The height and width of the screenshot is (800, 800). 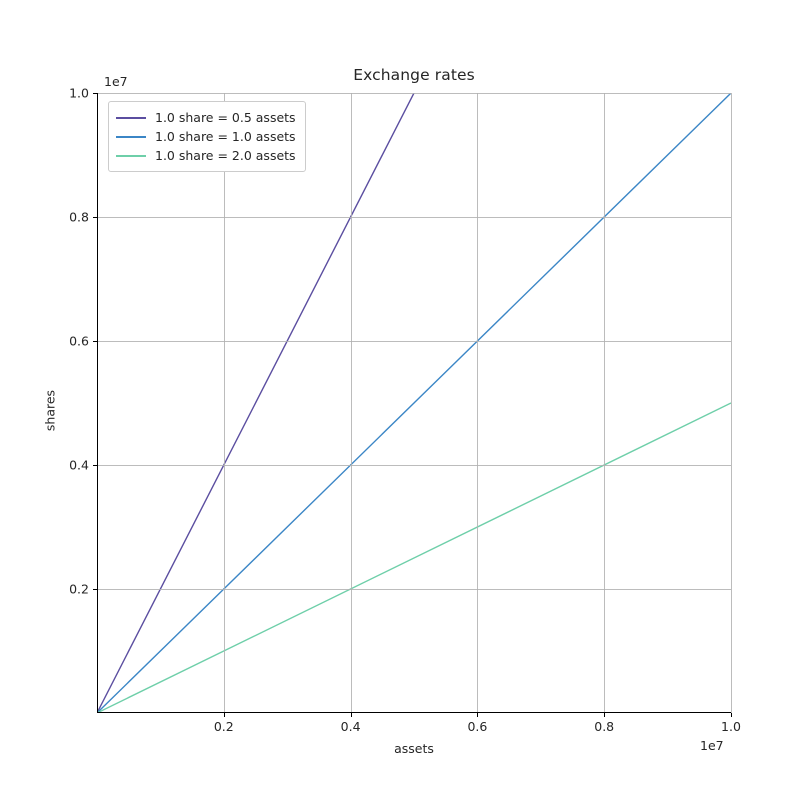 What do you see at coordinates (414, 75) in the screenshot?
I see `chart-title: Exchange rates` at bounding box center [414, 75].